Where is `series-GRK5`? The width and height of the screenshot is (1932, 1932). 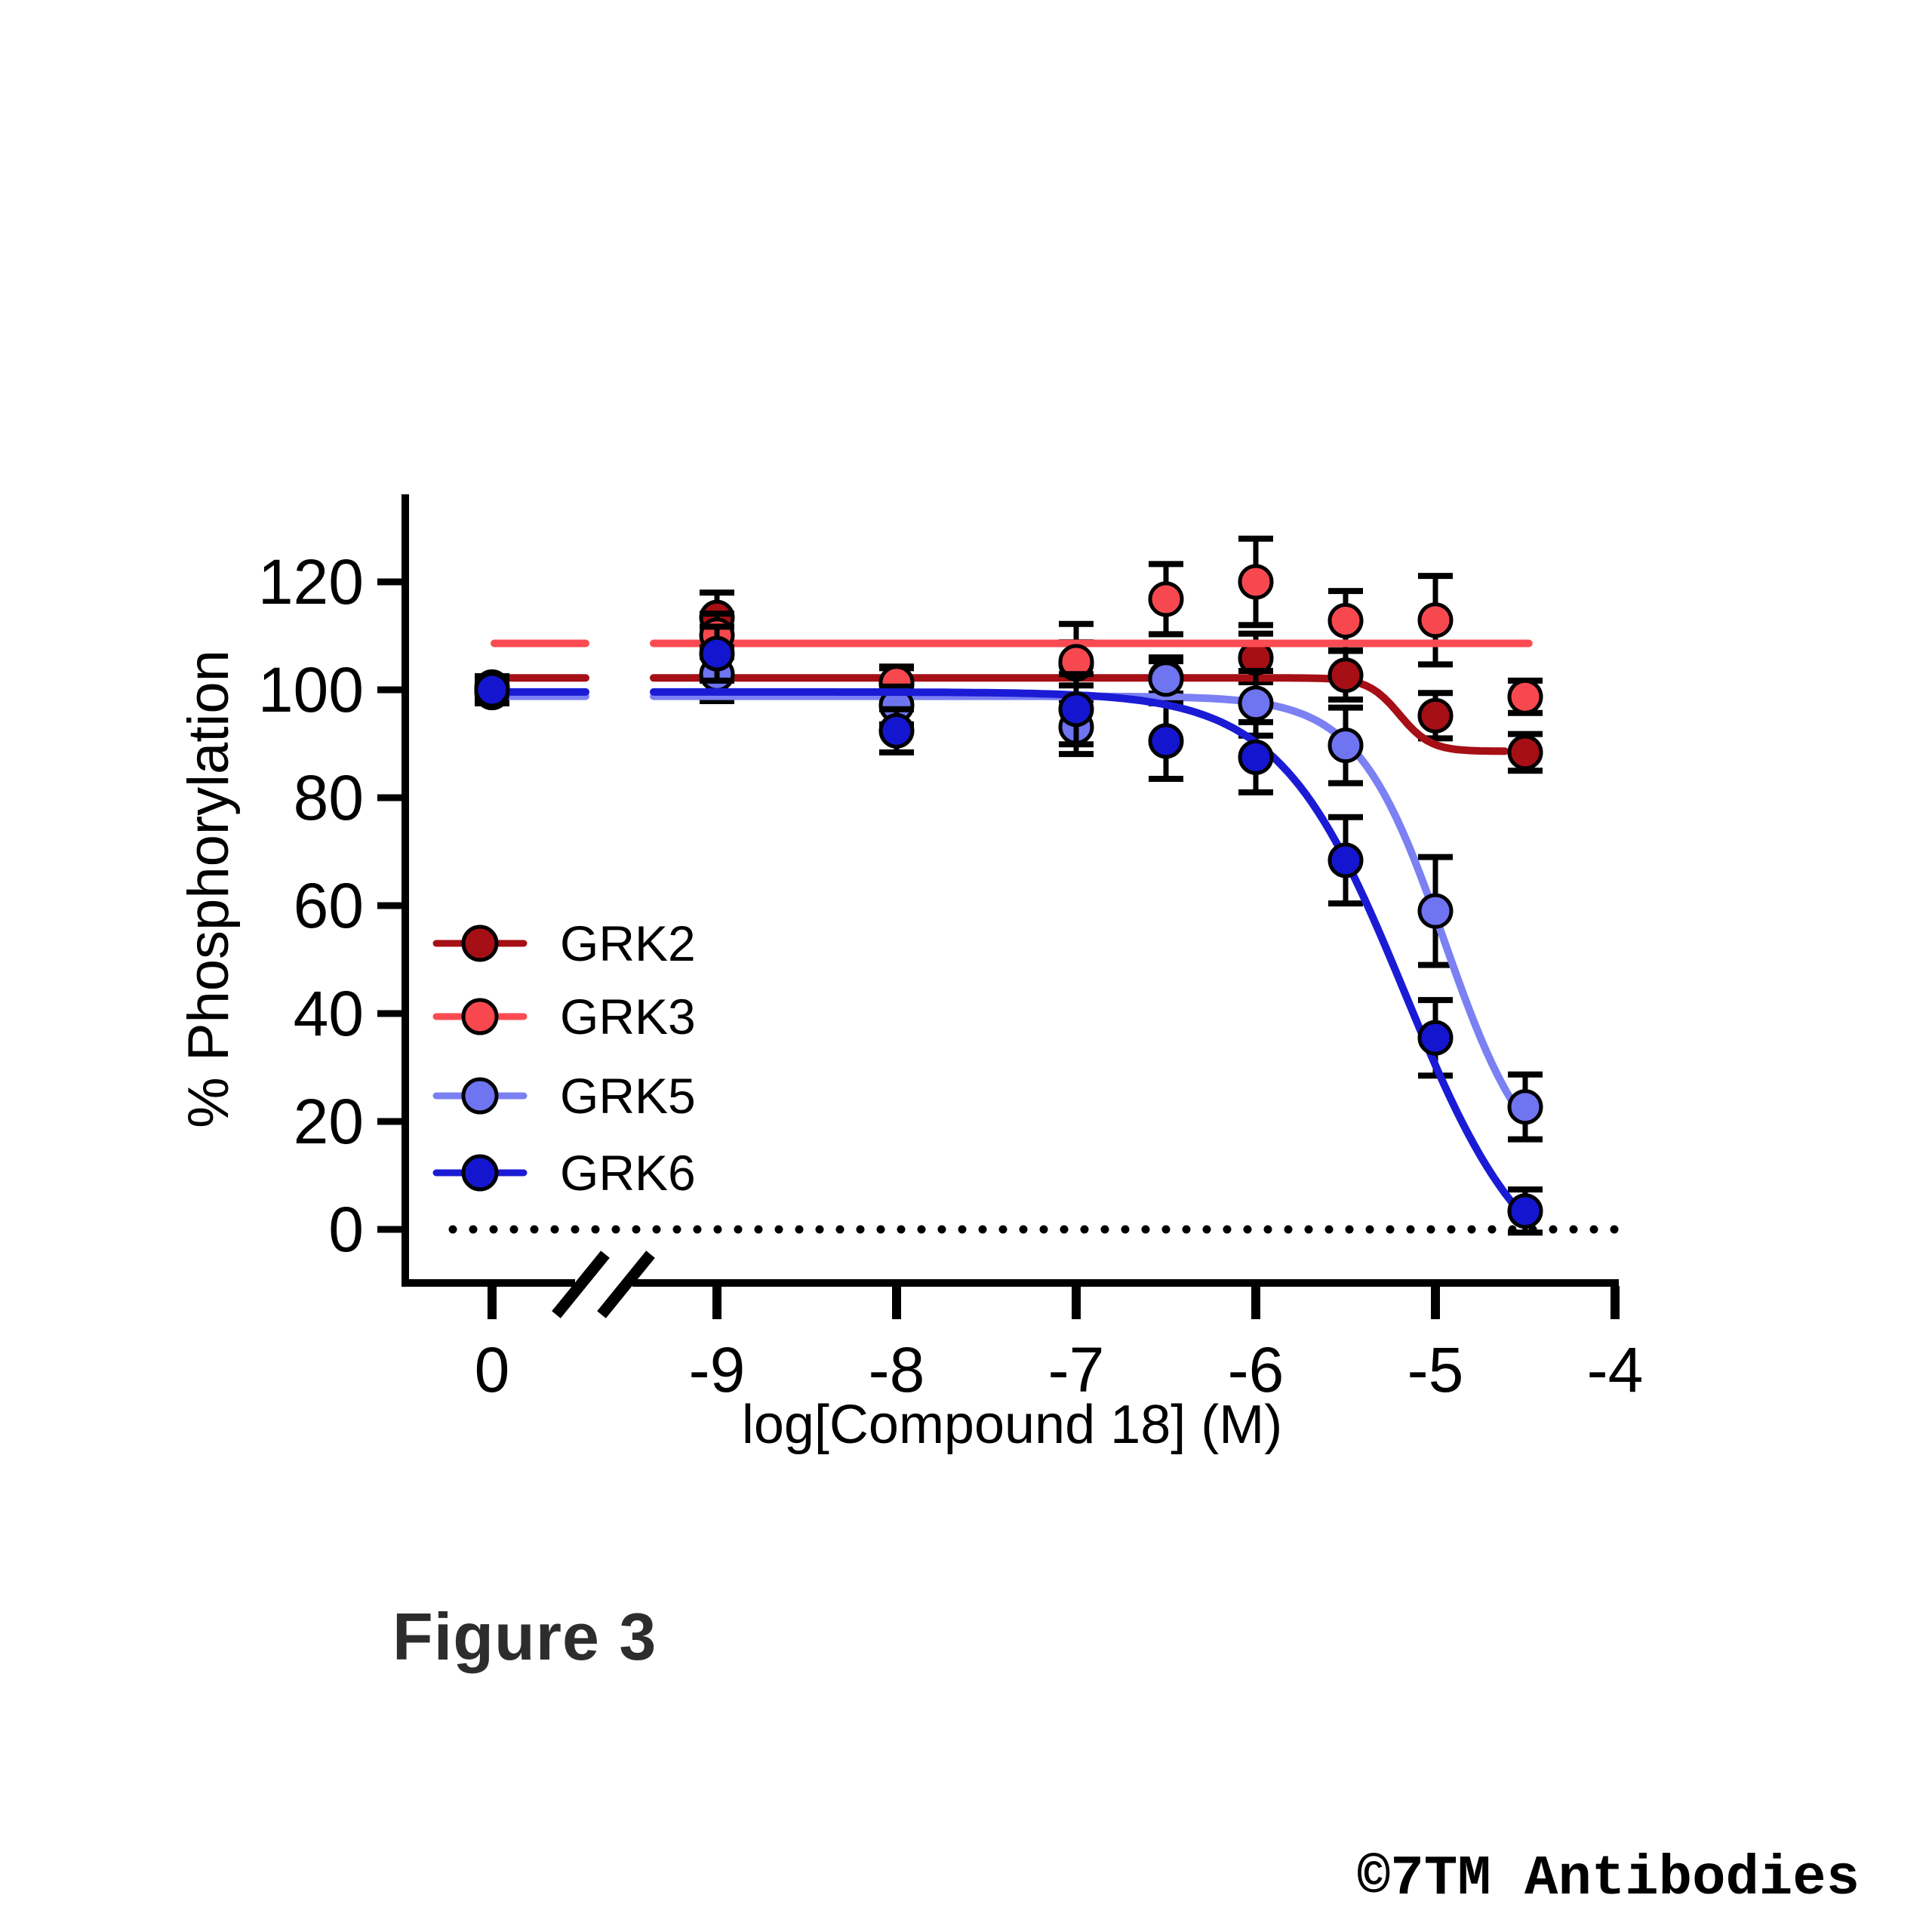 series-GRK5 is located at coordinates (1008, 893).